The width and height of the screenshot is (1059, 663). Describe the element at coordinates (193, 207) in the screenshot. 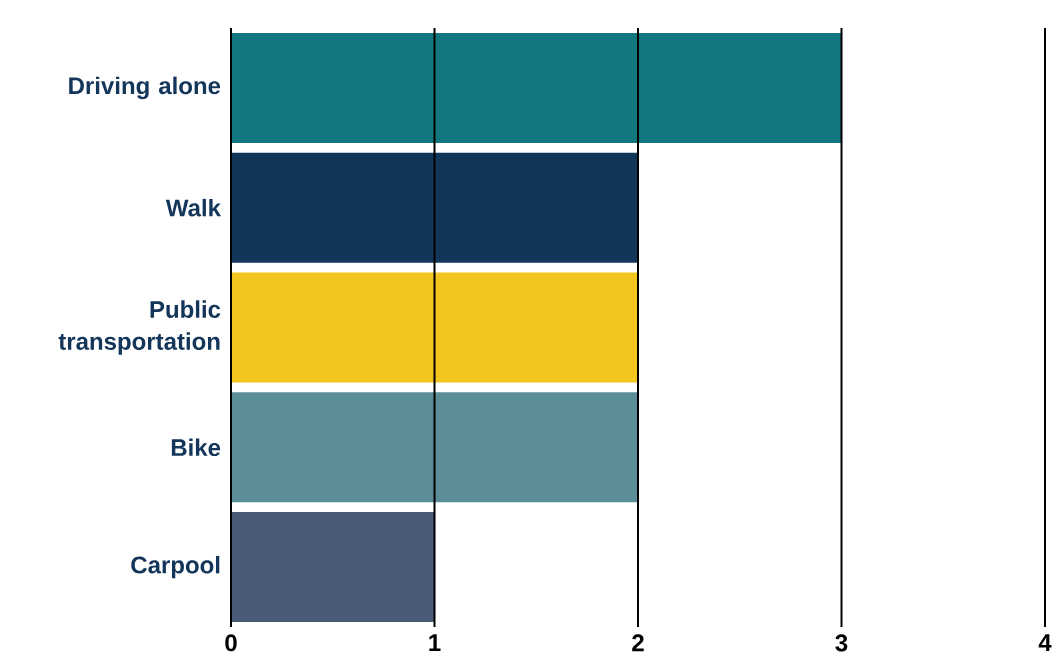

I see `y-tick-label: Walk` at that location.